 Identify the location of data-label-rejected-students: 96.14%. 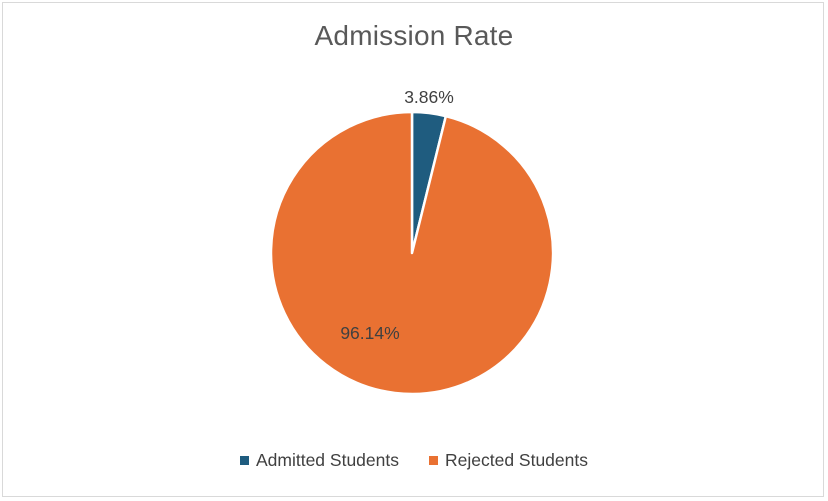
(369, 333).